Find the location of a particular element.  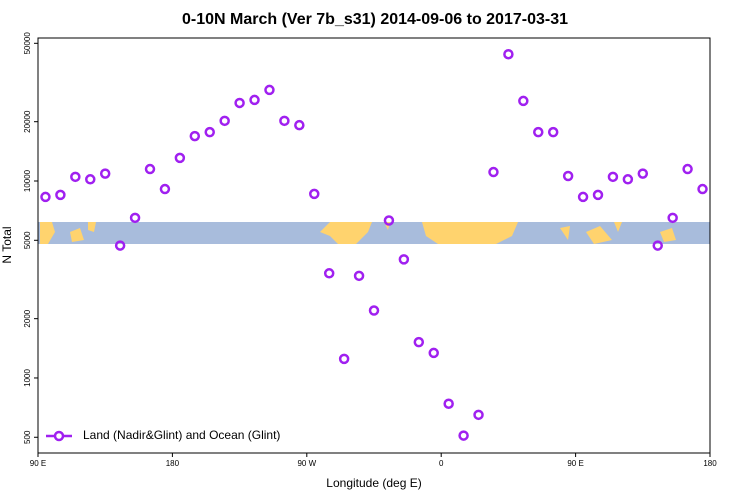

y-tick-label: 2000 is located at coordinates (27, 318).